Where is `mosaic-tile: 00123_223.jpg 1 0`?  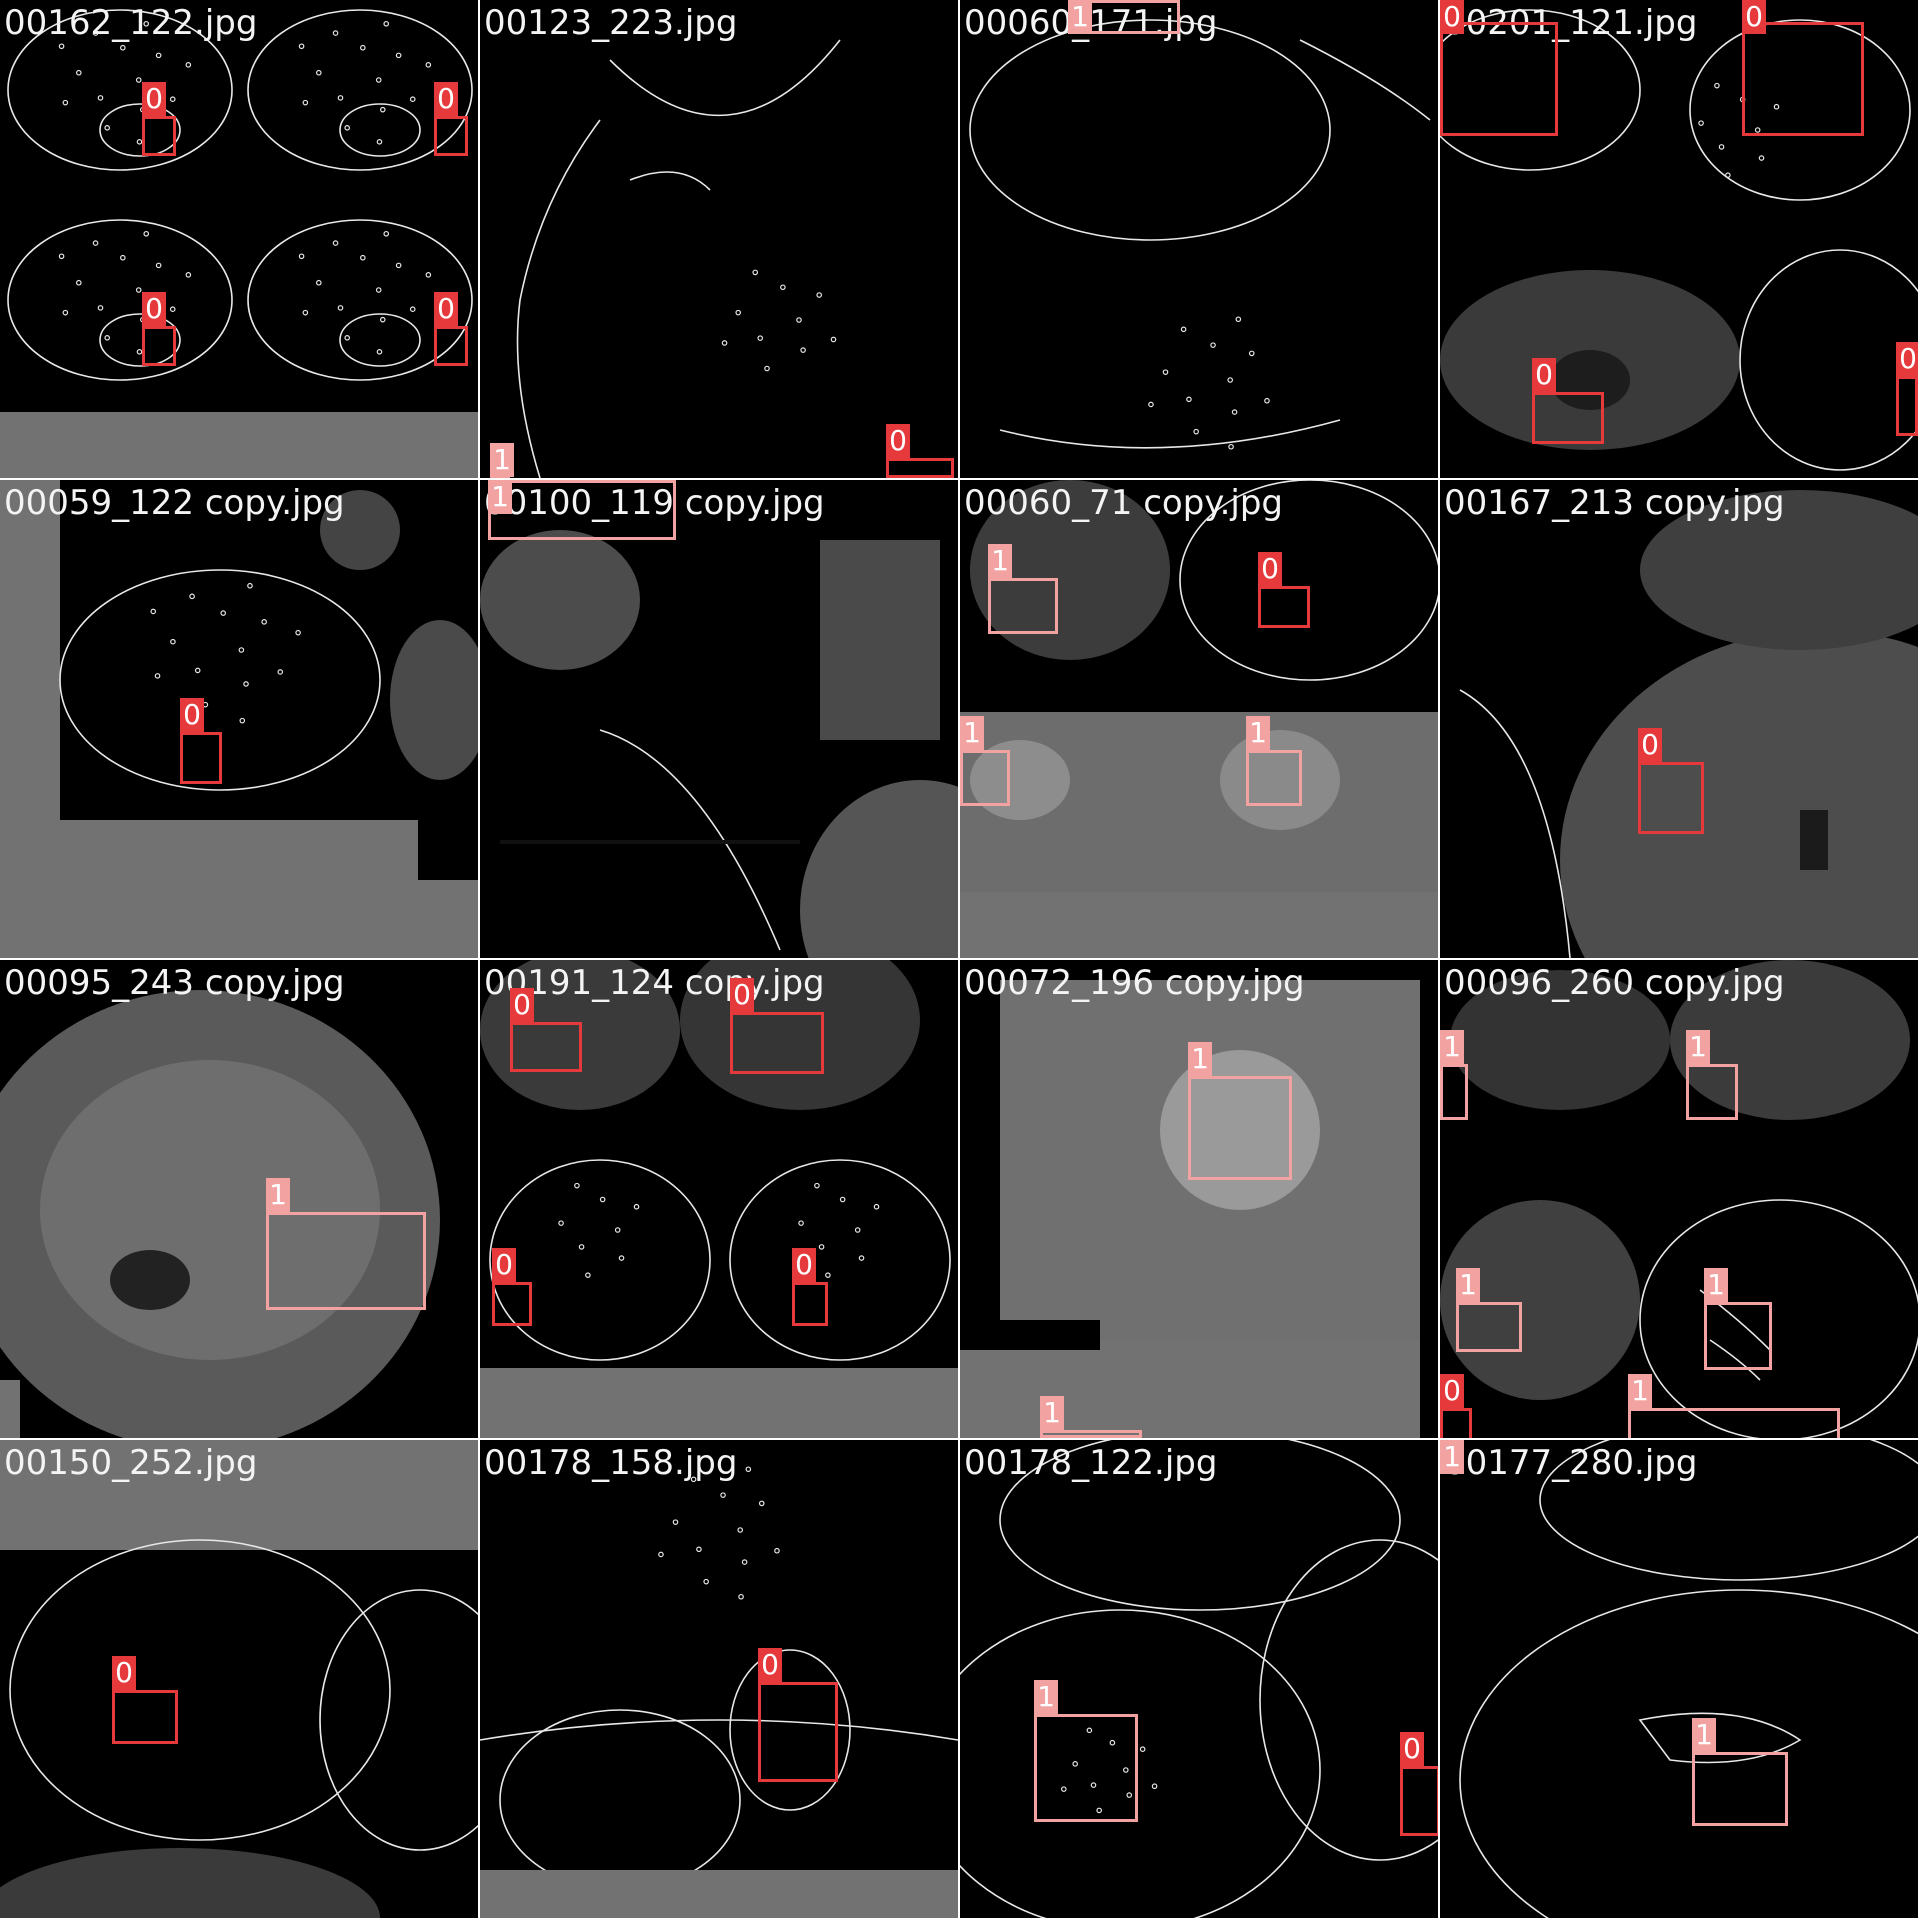
mosaic-tile: 00123_223.jpg 1 0 is located at coordinates (719, 239).